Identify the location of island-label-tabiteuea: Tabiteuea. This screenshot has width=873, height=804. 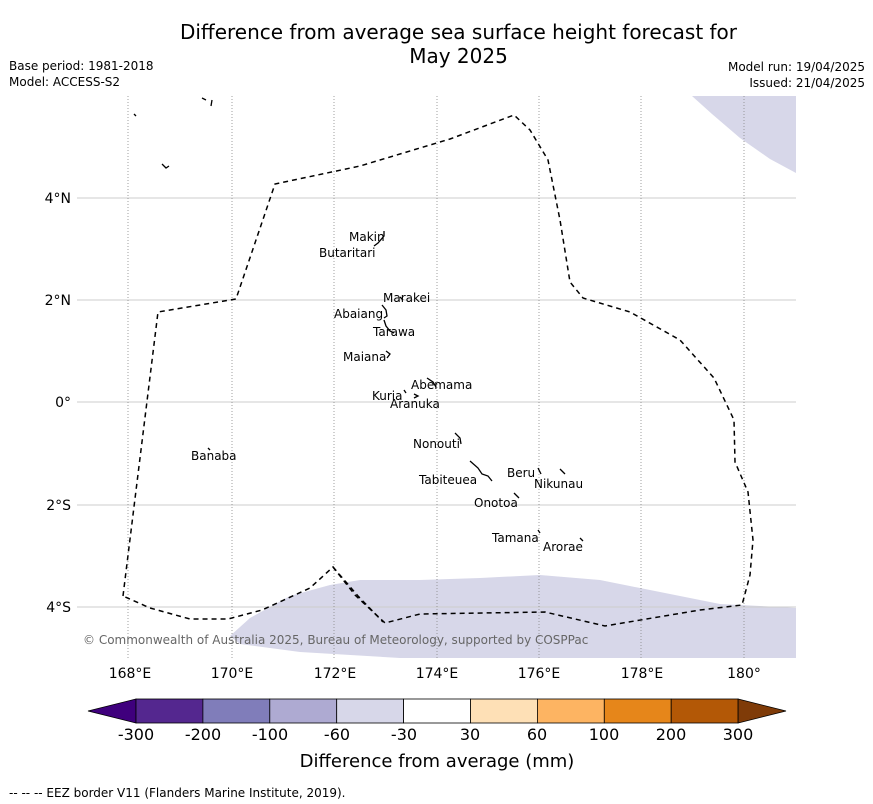
(447, 480).